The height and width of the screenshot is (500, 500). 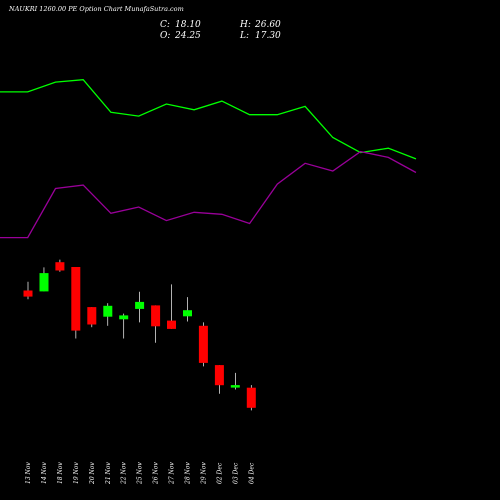 What do you see at coordinates (139, 335) in the screenshot?
I see `candlestick-panel` at bounding box center [139, 335].